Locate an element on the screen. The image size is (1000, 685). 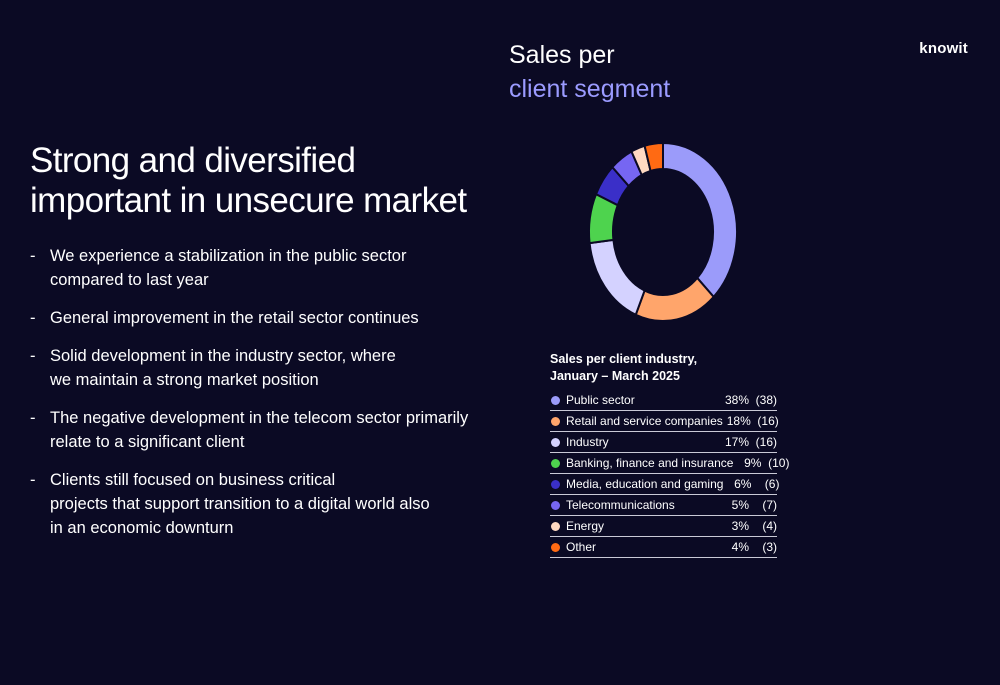
bullet-text: compared to last year is located at coordinates (129, 280).